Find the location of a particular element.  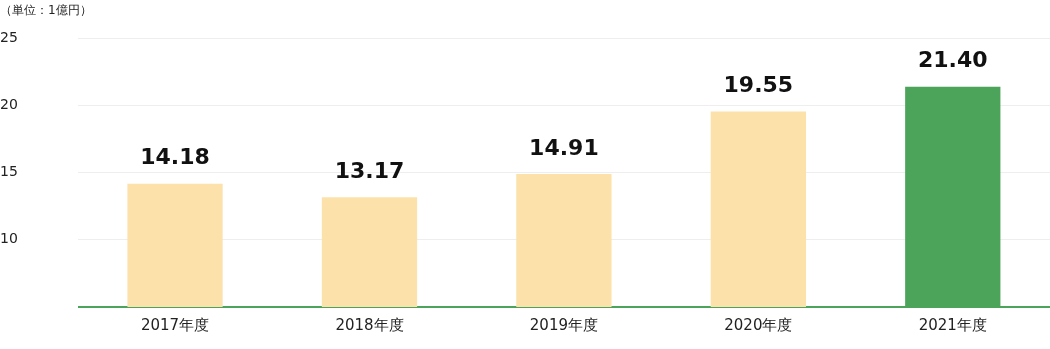

y-tick-label: 25 is located at coordinates (9, 37).